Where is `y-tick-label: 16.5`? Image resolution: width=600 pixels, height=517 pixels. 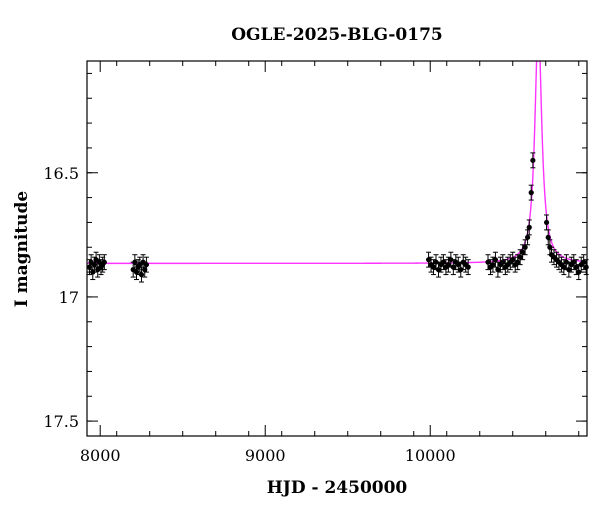 y-tick-label: 16.5 is located at coordinates (61, 173).